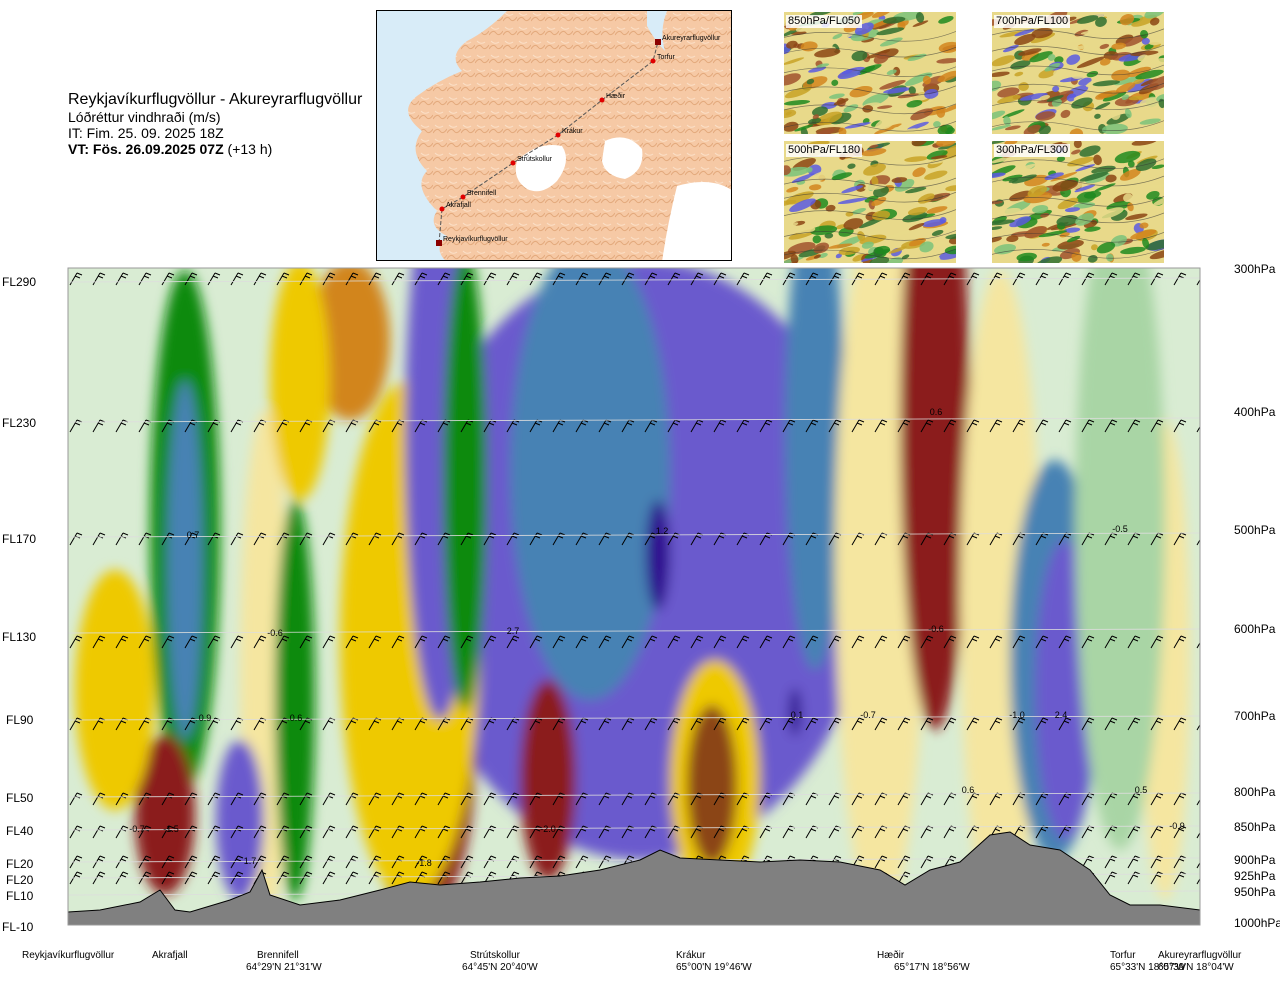 The width and height of the screenshot is (1280, 981). I want to click on fl-label: FL20, so click(20, 864).